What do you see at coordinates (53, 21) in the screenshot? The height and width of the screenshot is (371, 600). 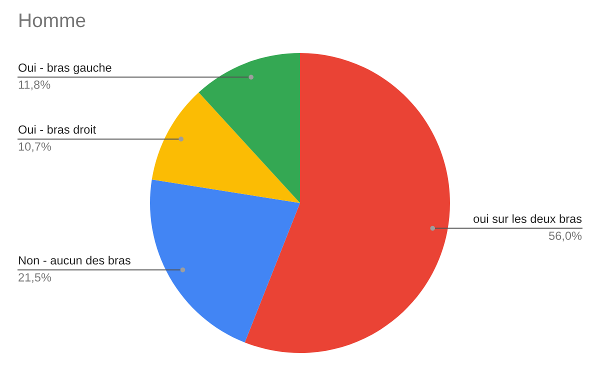 I see `chart-title: Homme` at bounding box center [53, 21].